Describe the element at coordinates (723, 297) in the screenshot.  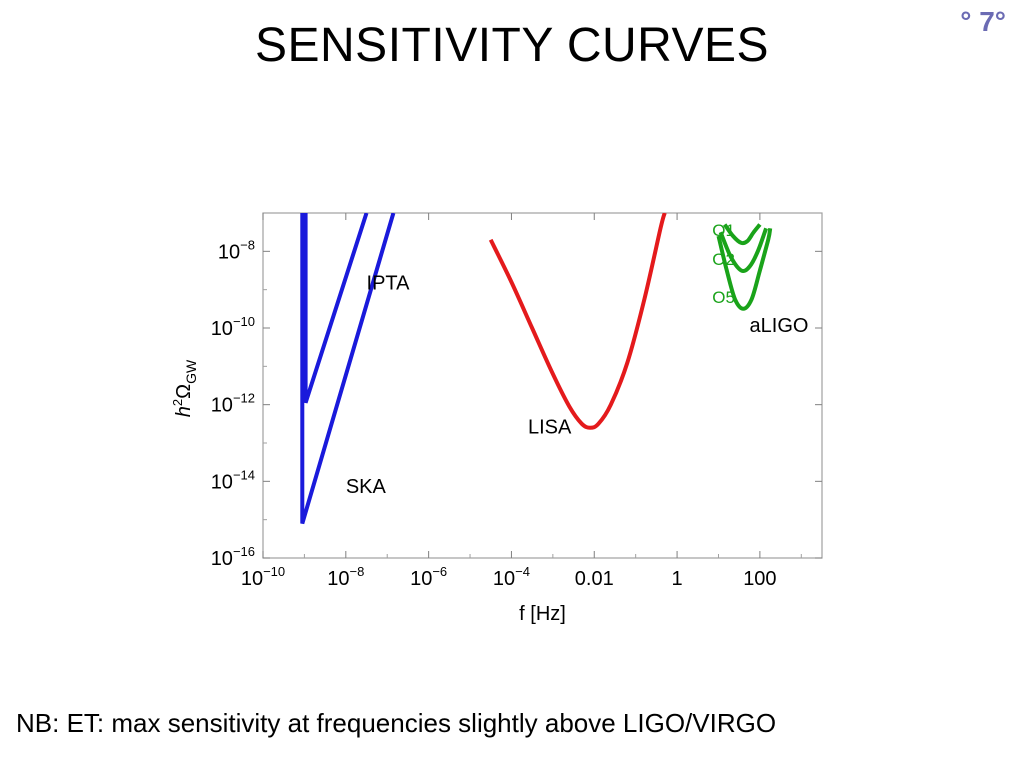
I see `annotation-o5: O5` at that location.